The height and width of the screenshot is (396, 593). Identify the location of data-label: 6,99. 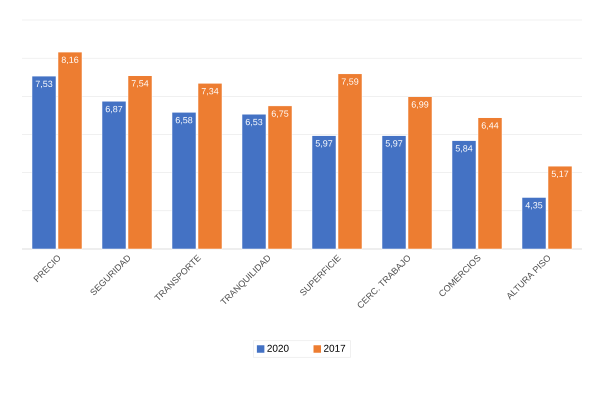
(420, 105).